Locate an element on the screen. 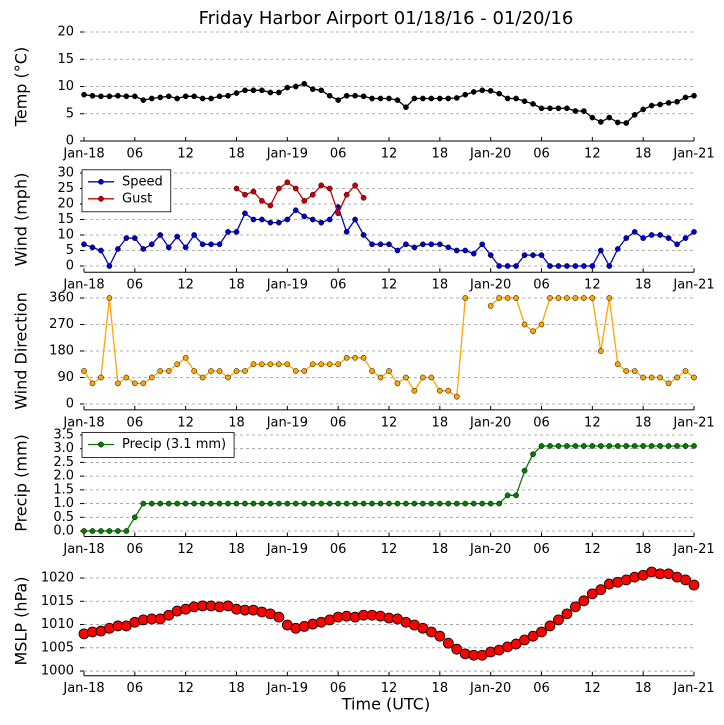 The height and width of the screenshot is (725, 724). x-tick-label: Jan-21 is located at coordinates (693, 549).